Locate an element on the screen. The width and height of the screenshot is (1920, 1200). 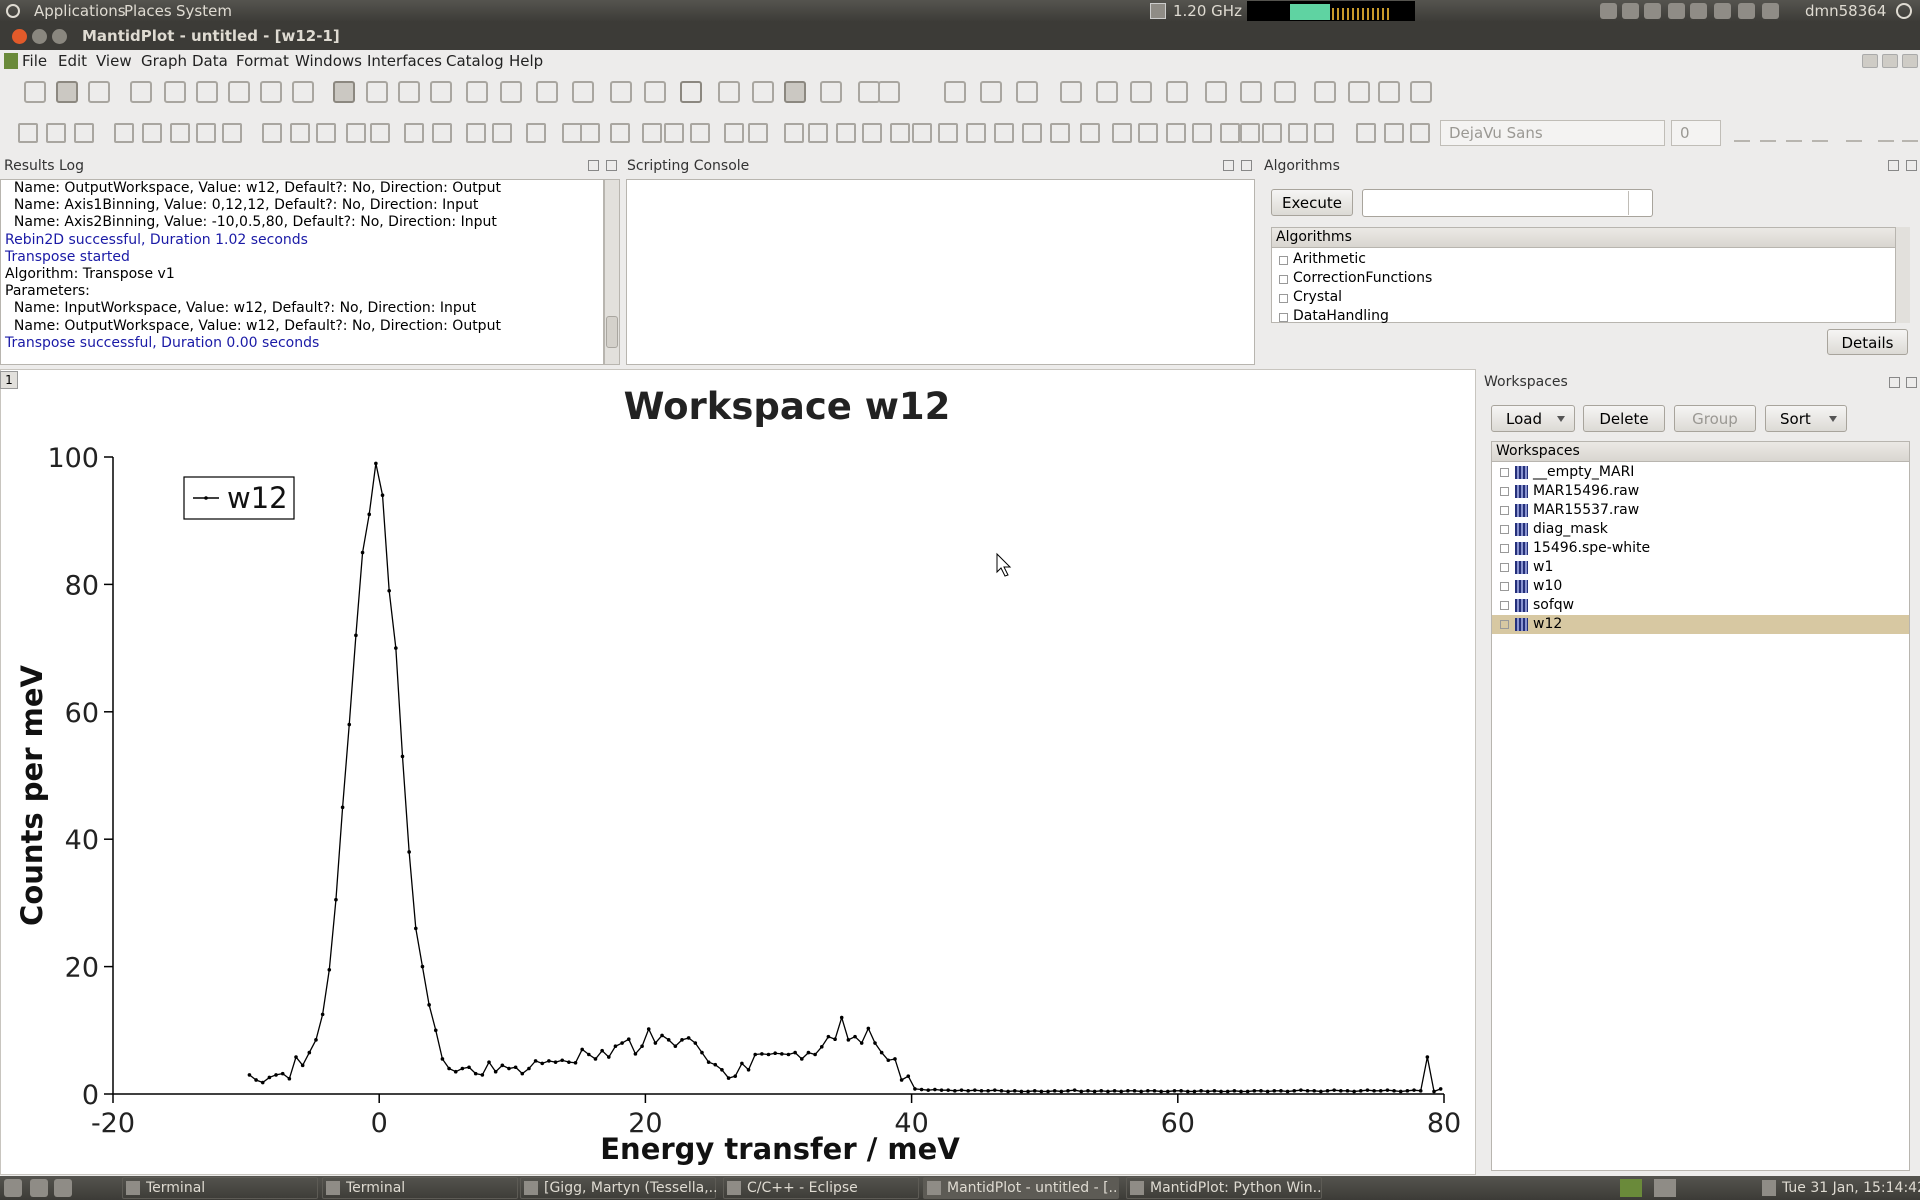
workspace-button: Group is located at coordinates (1715, 418).